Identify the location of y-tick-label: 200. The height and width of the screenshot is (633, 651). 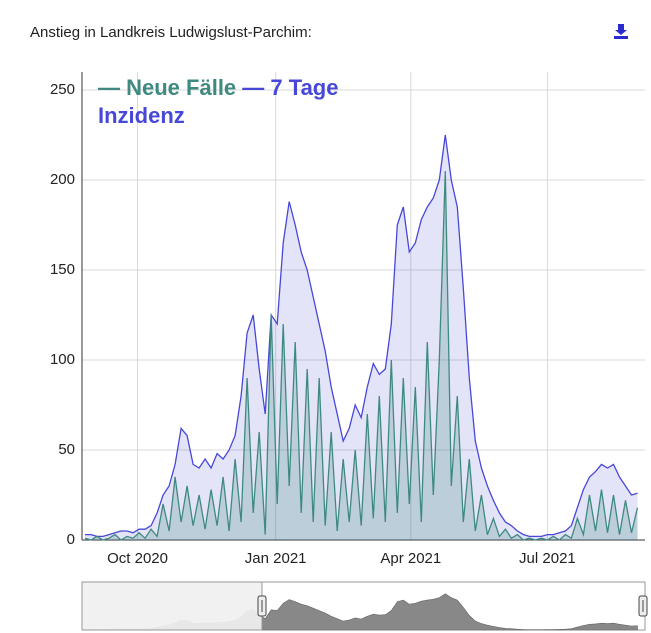
(62, 179).